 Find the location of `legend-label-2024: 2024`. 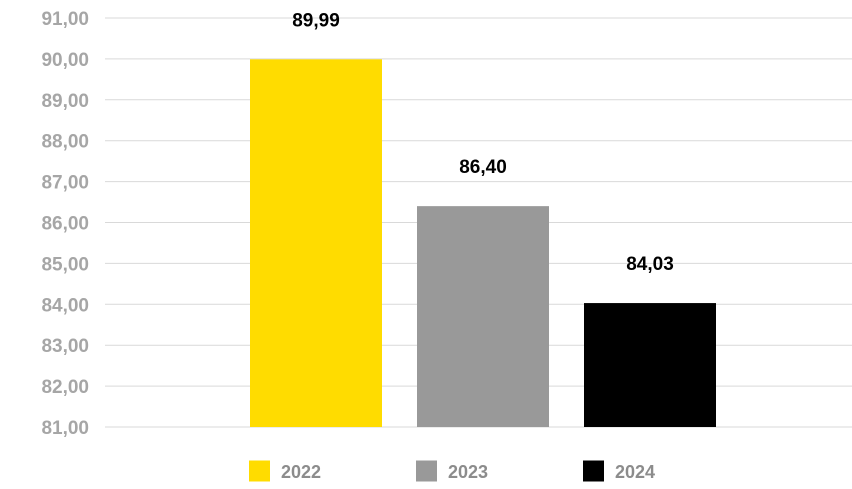

legend-label-2024: 2024 is located at coordinates (635, 472).